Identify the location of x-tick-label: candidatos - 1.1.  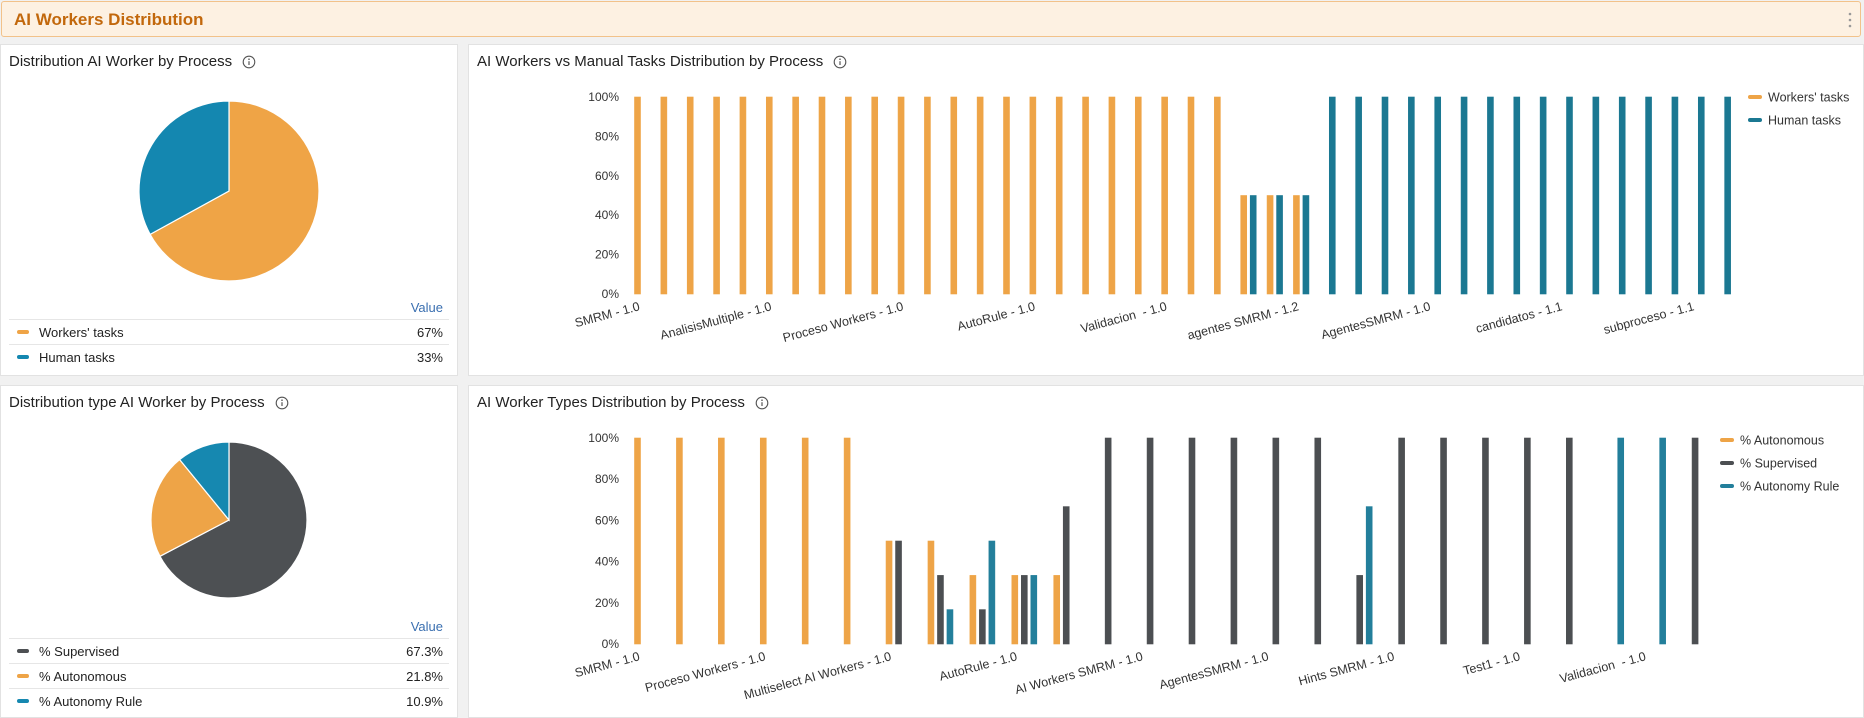
(1519, 317).